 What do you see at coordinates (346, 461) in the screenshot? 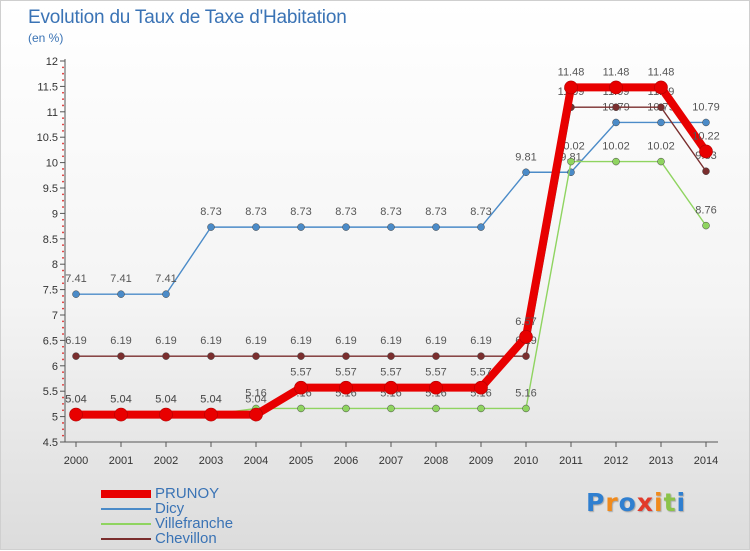
I see `x-tick-label: 2006` at bounding box center [346, 461].